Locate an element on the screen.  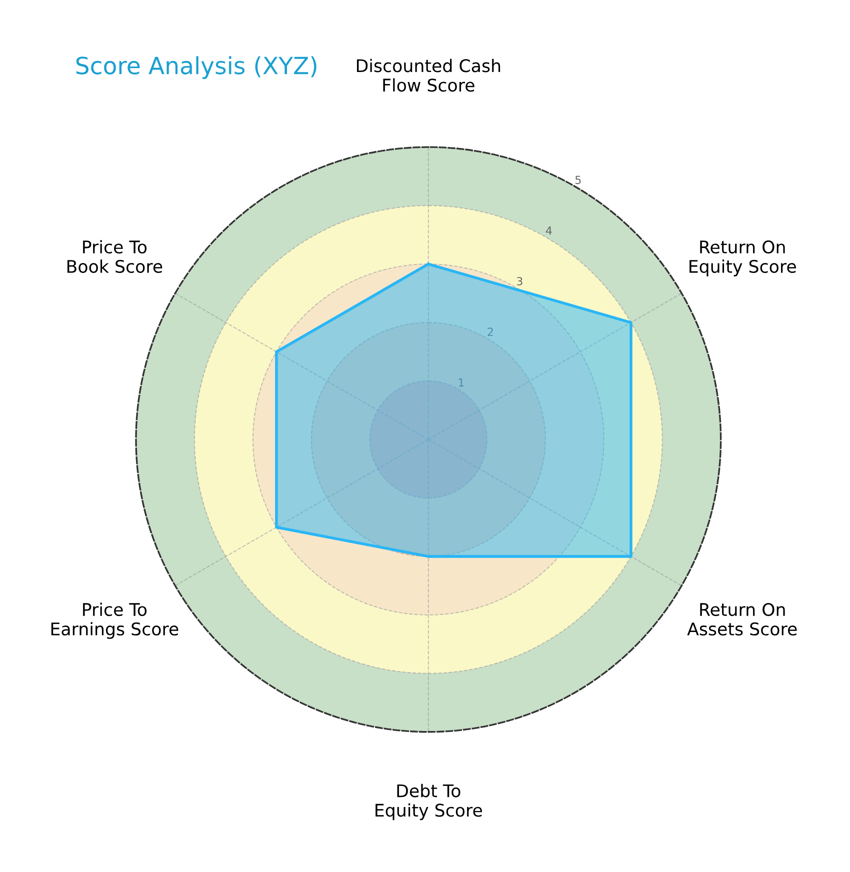
spoke-label: Price To Earnings Score is located at coordinates (114, 620).